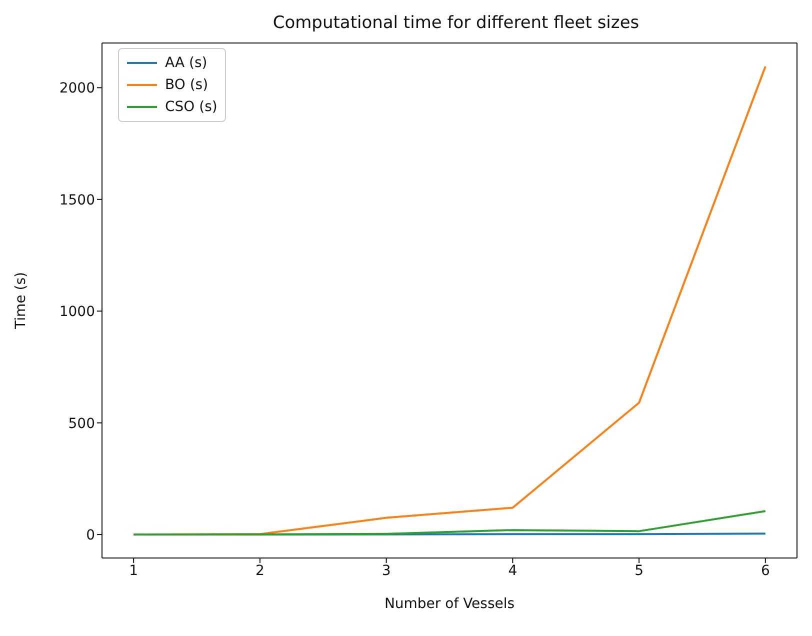 This screenshot has width=812, height=636. I want to click on line-series, so click(449, 523).